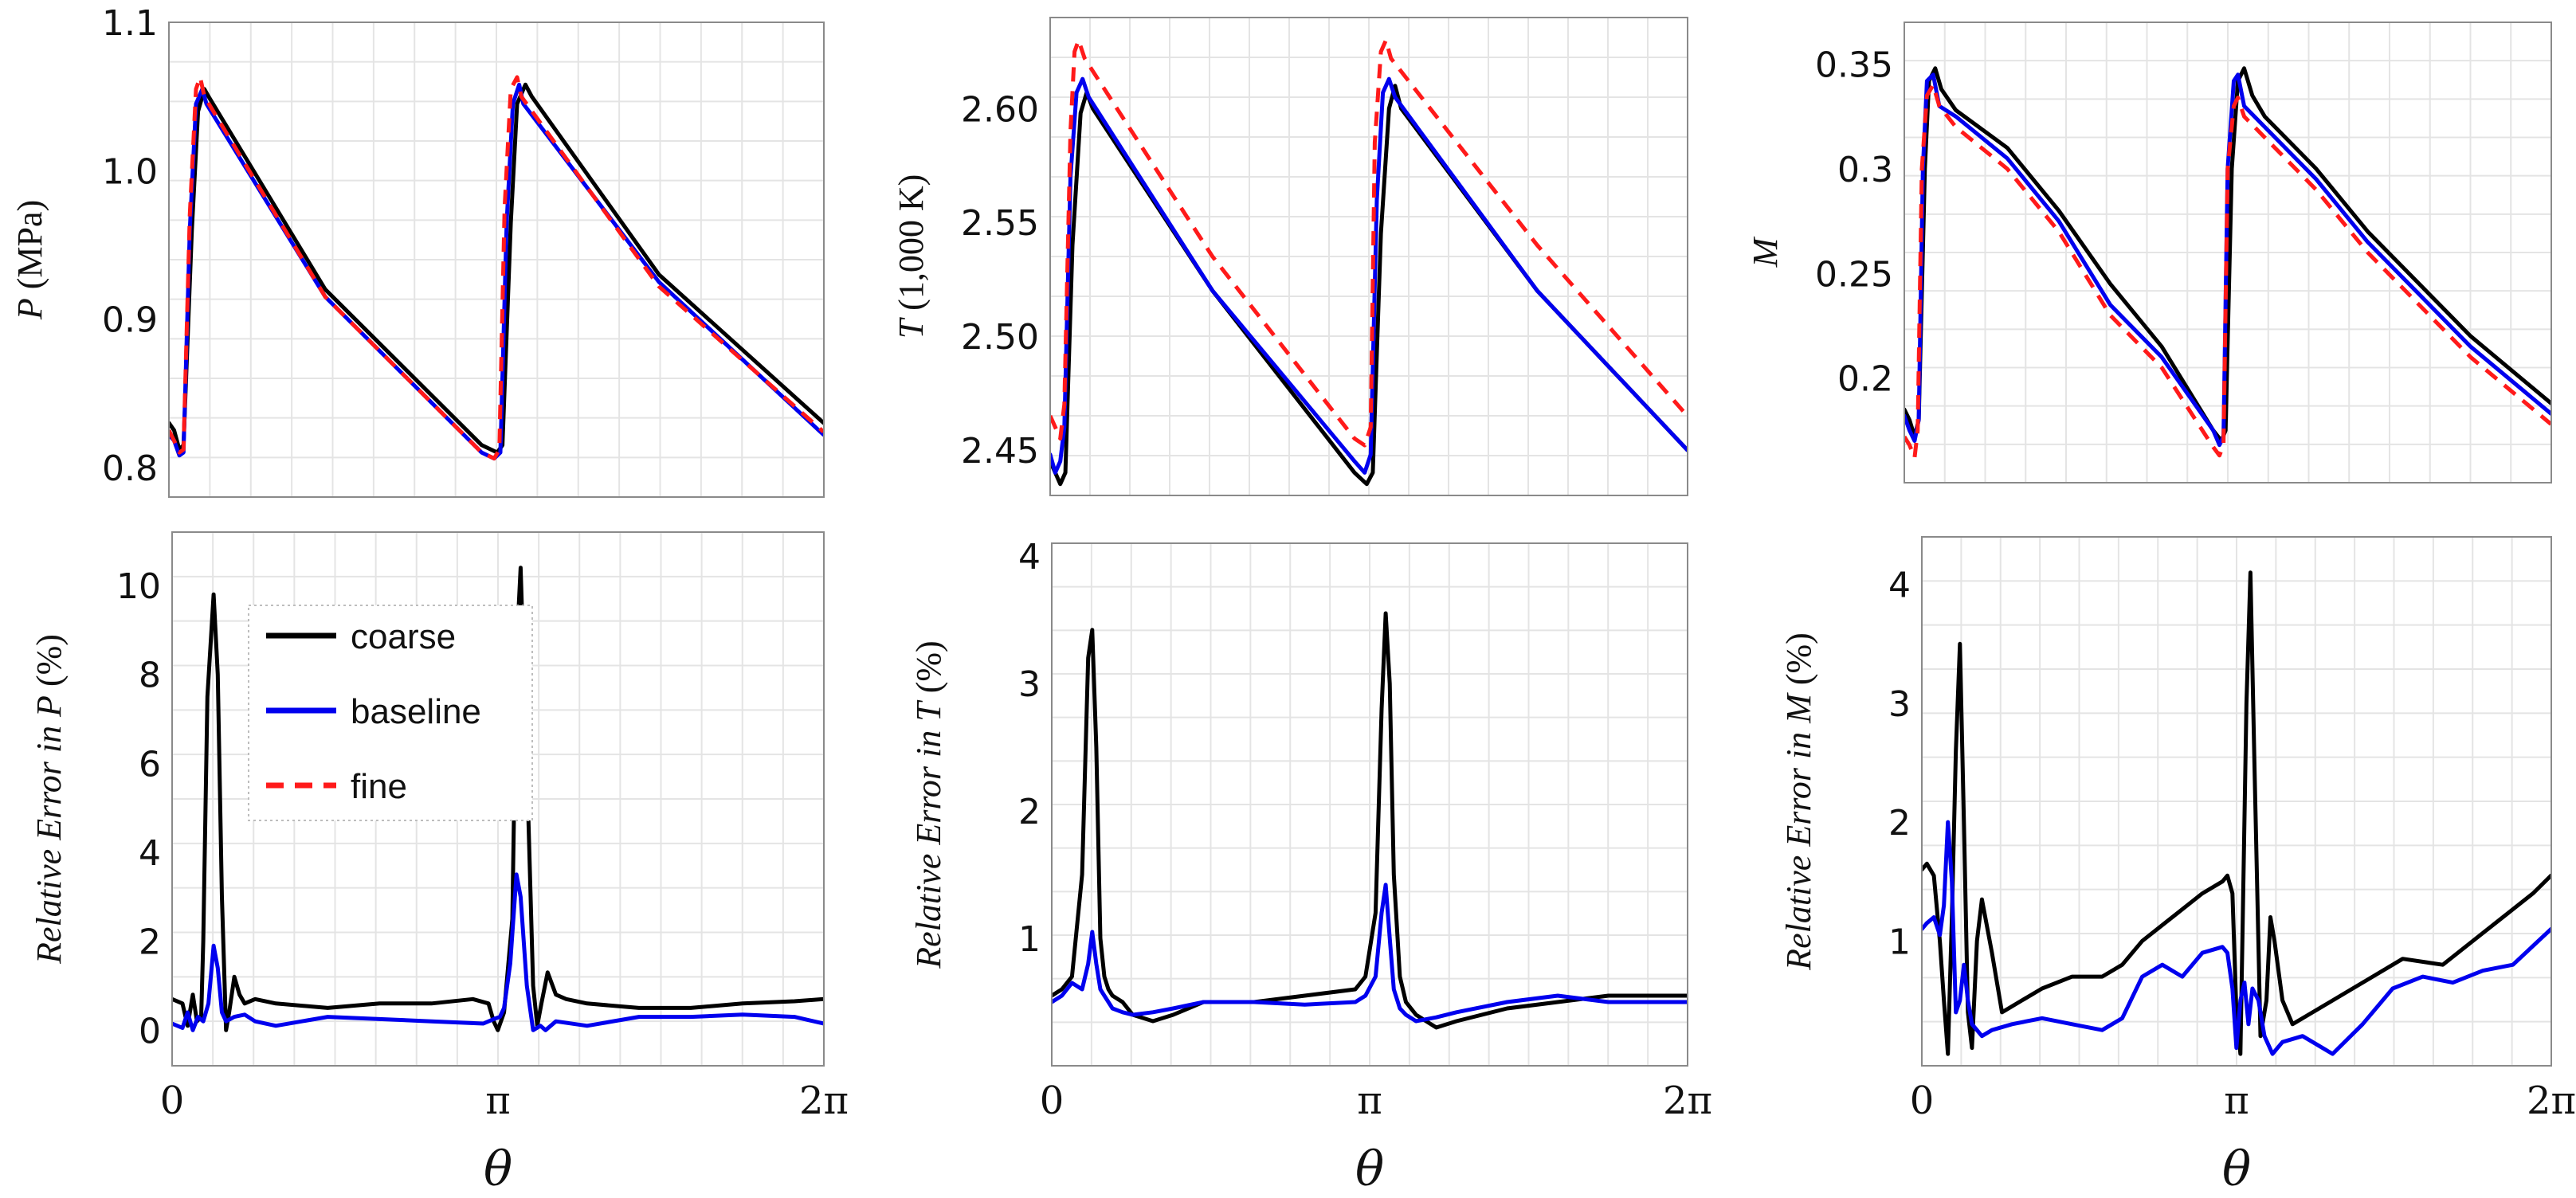 The image size is (2576, 1198). Describe the element at coordinates (1854, 66) in the screenshot. I see `y-tick-label: 0.35` at that location.